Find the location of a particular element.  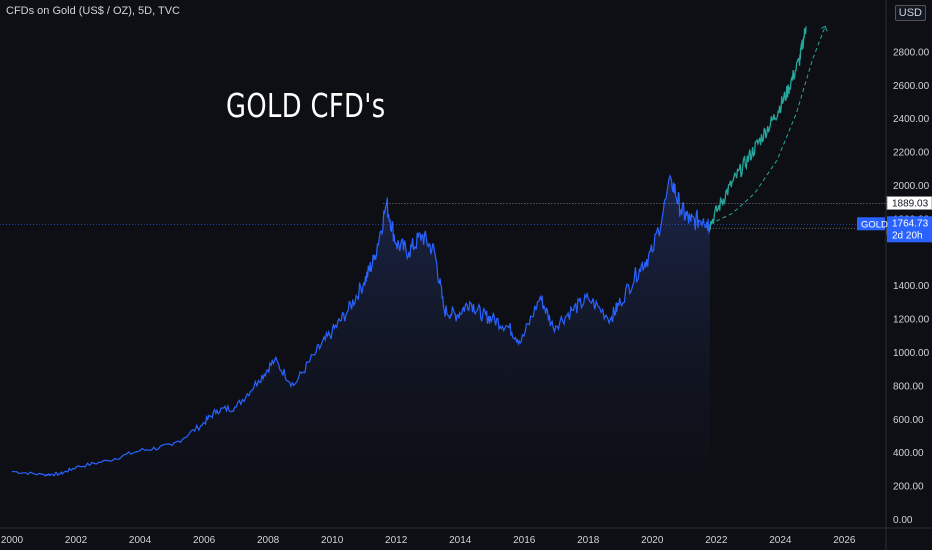

y-tick-label: 2800.00 is located at coordinates (911, 52).